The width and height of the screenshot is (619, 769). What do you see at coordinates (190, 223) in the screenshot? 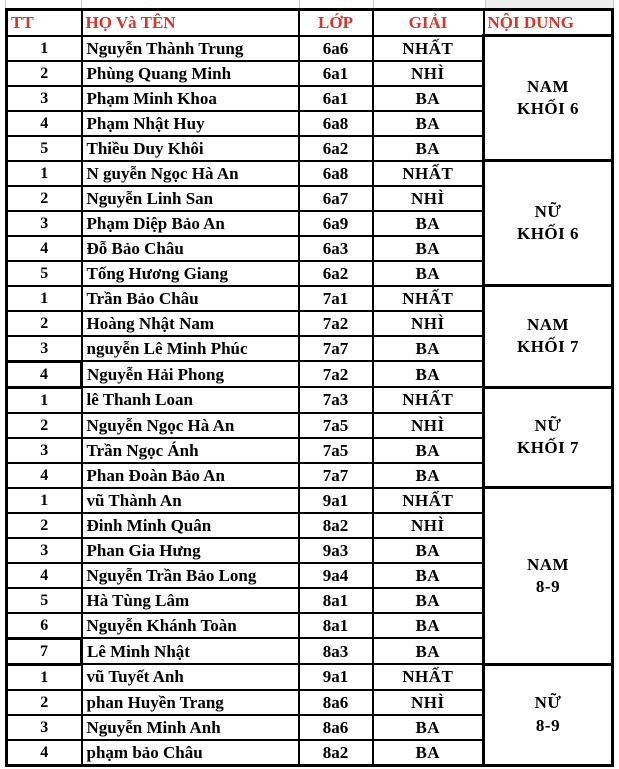
I see `cell-name: Phạm Diệp Bảo An` at bounding box center [190, 223].